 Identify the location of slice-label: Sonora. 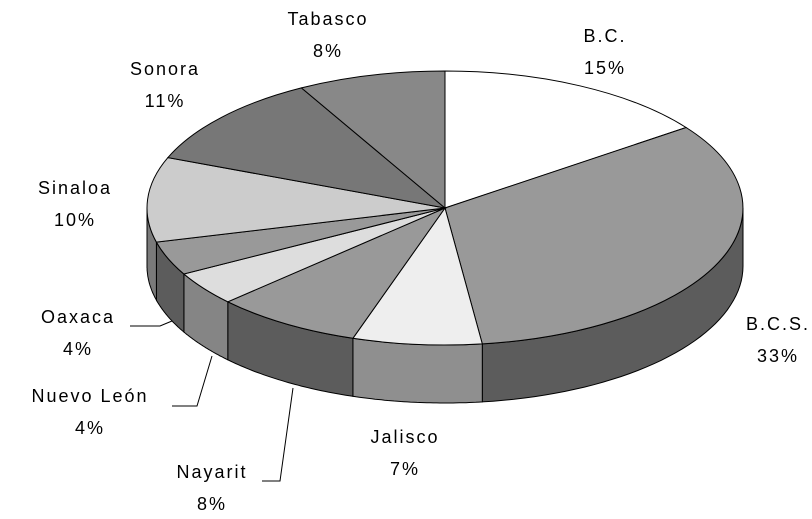
(165, 69).